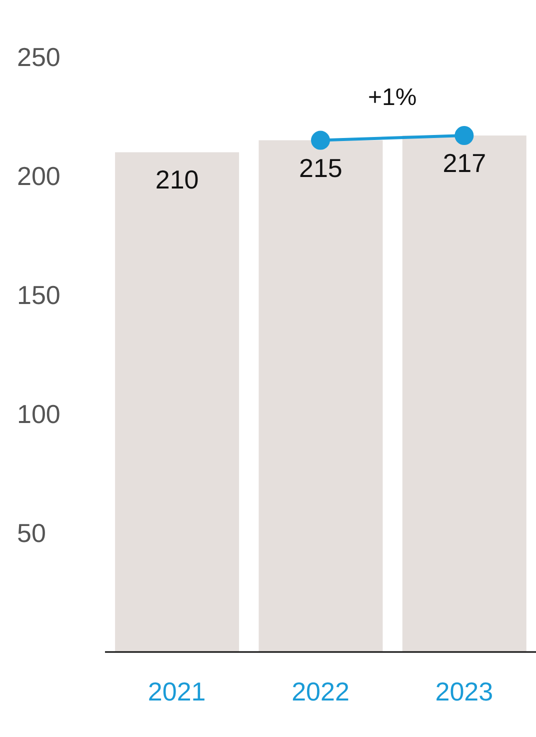  What do you see at coordinates (464, 691) in the screenshot?
I see `x-tick-label: 2023` at bounding box center [464, 691].